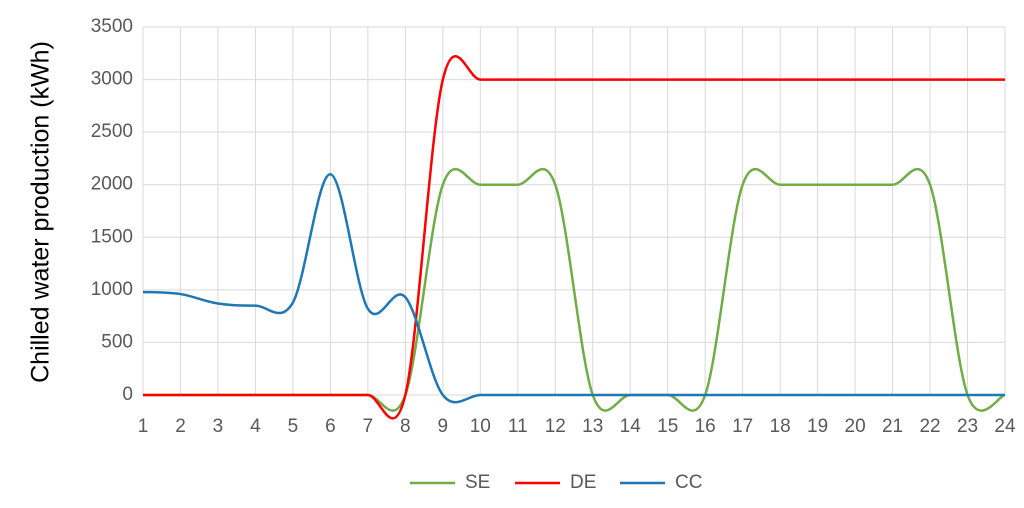 The height and width of the screenshot is (508, 1024). Describe the element at coordinates (929, 426) in the screenshot. I see `x-tick-label: 22` at that location.